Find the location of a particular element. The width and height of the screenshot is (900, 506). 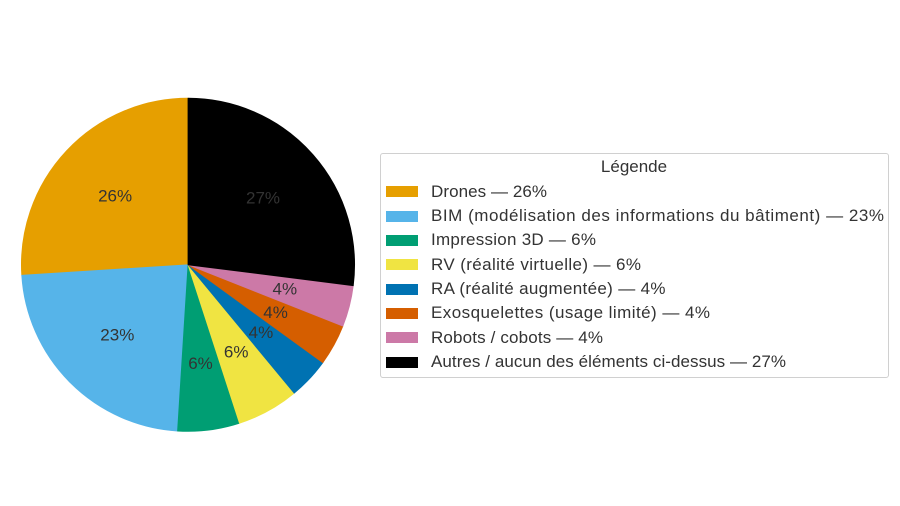

svg-text: 27% is located at coordinates (263, 198).